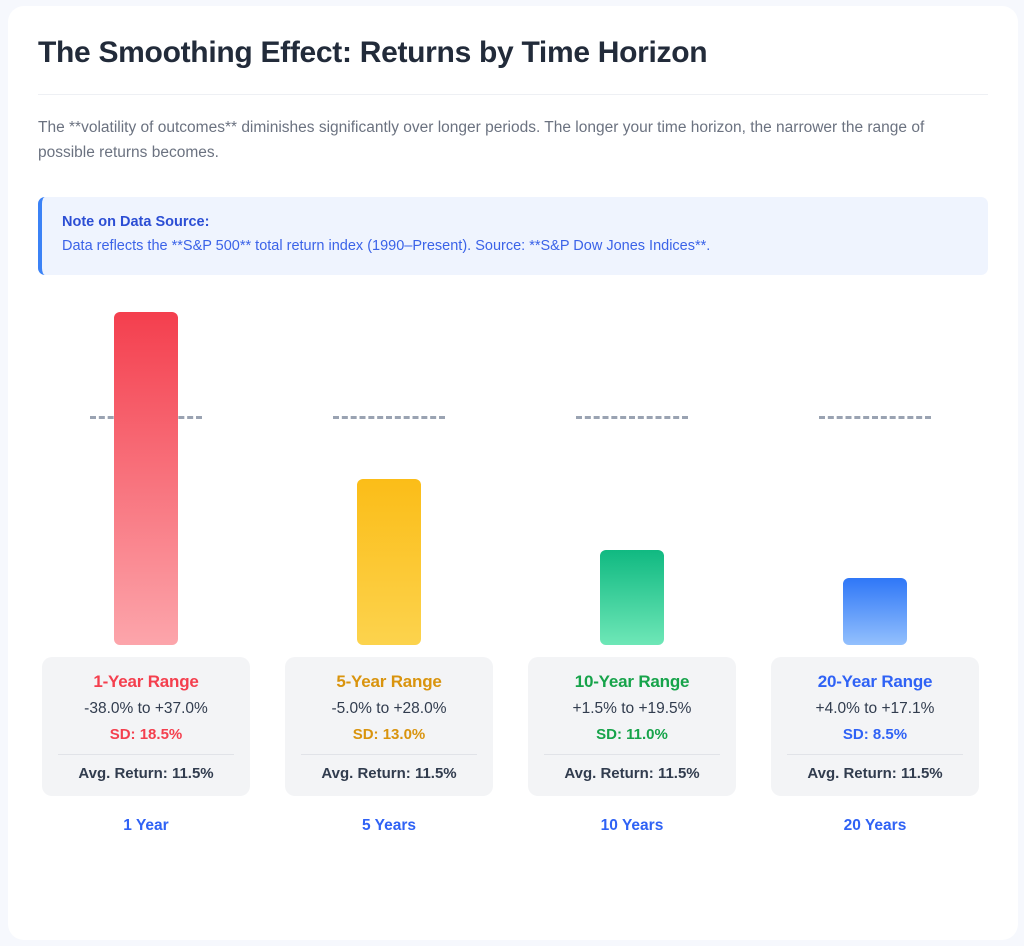 The height and width of the screenshot is (946, 1024). Describe the element at coordinates (632, 825) in the screenshot. I see `axis-label: 10 Years` at that location.